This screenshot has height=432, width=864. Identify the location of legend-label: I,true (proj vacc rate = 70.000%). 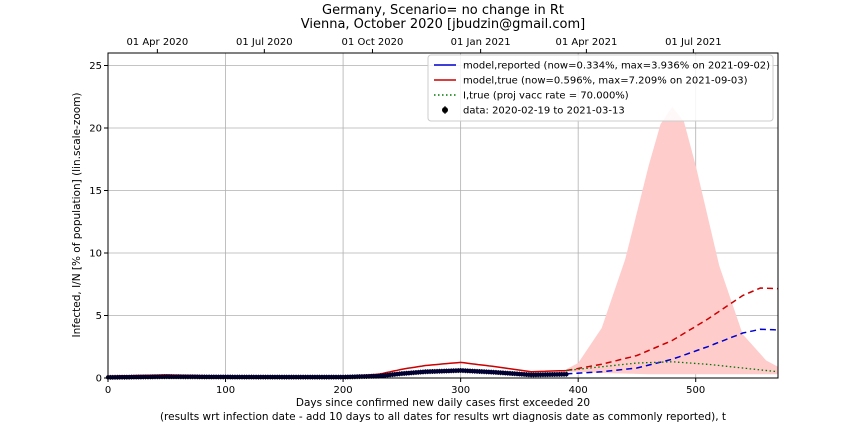
(546, 96).